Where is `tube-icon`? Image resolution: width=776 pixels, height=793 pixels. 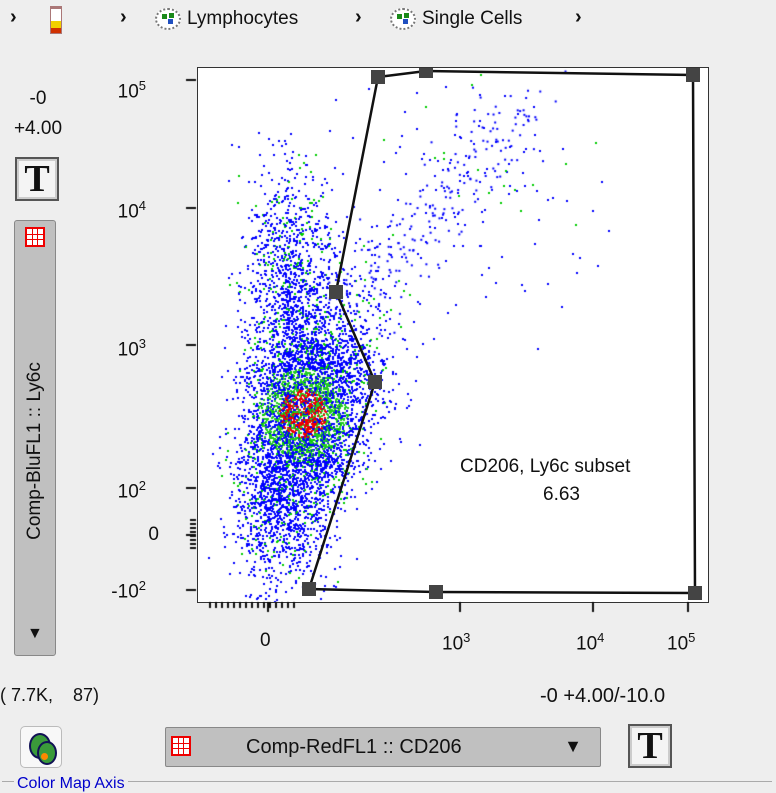
tube-icon is located at coordinates (56, 20).